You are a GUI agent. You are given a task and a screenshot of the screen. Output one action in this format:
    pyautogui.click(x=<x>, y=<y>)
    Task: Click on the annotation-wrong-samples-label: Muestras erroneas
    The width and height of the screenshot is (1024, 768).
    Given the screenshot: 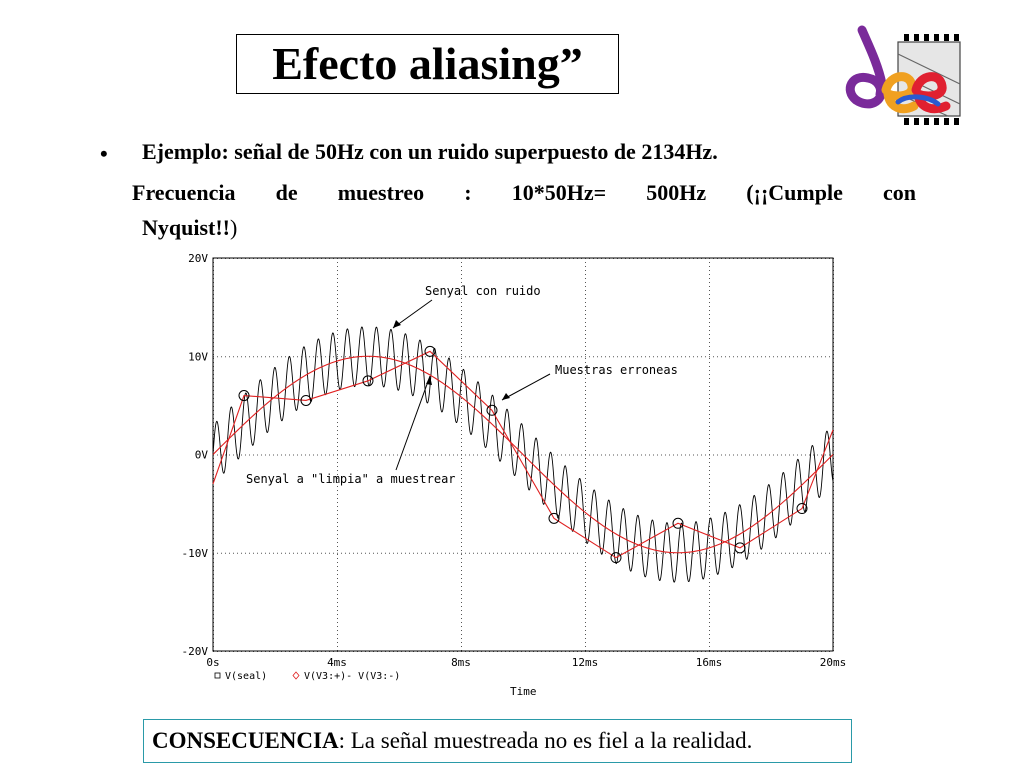 What is the action you would take?
    pyautogui.click(x=616, y=370)
    